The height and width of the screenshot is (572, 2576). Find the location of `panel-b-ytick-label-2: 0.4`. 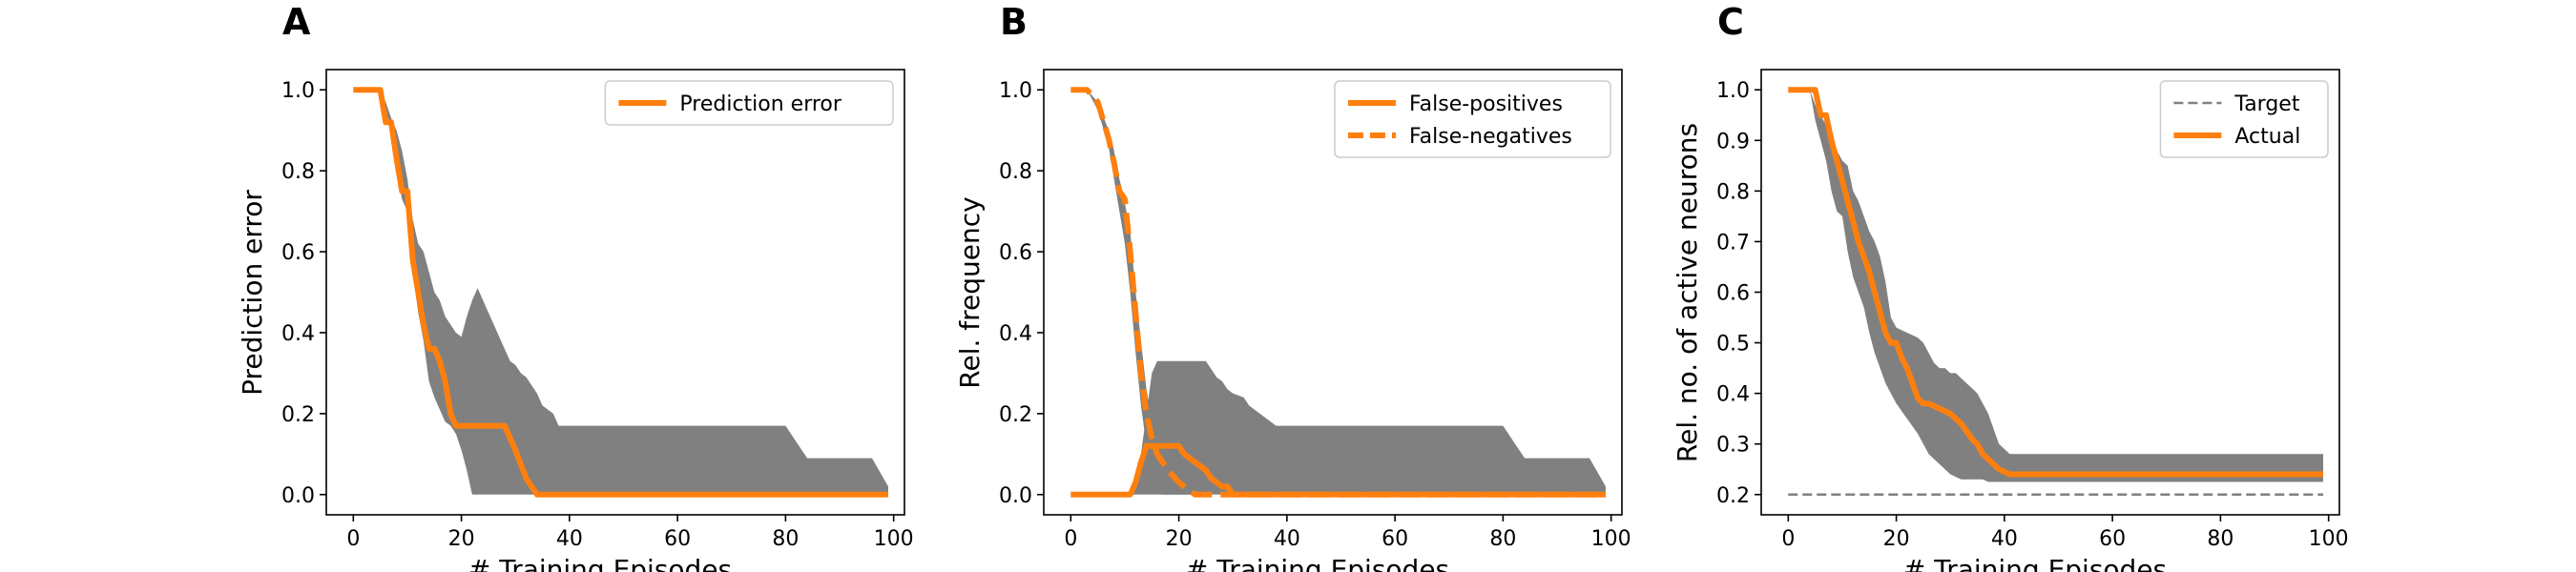

panel-b-ytick-label-2: 0.4 is located at coordinates (1015, 334).